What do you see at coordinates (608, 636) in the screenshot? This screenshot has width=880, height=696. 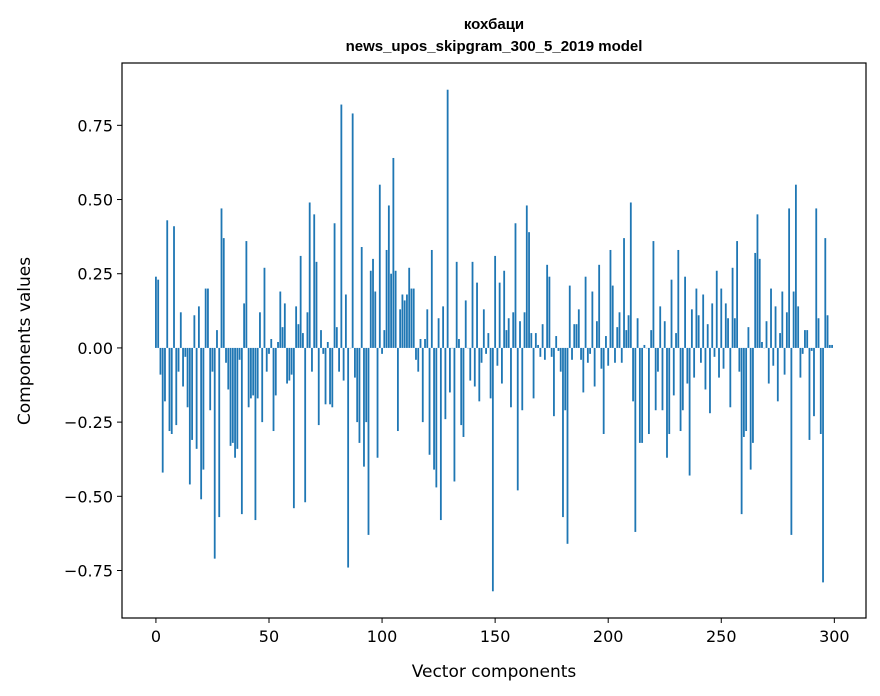 I see `x-tick-label: 200` at bounding box center [608, 636].